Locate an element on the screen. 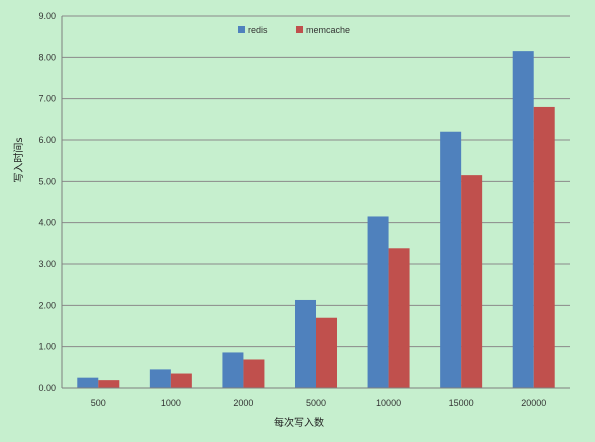 The width and height of the screenshot is (595, 442). y-tick-labels: 0.00 1.00 2.00 3.00 4.00 5.00 6.00 7.00 8.00 9.00 is located at coordinates (47, 202).